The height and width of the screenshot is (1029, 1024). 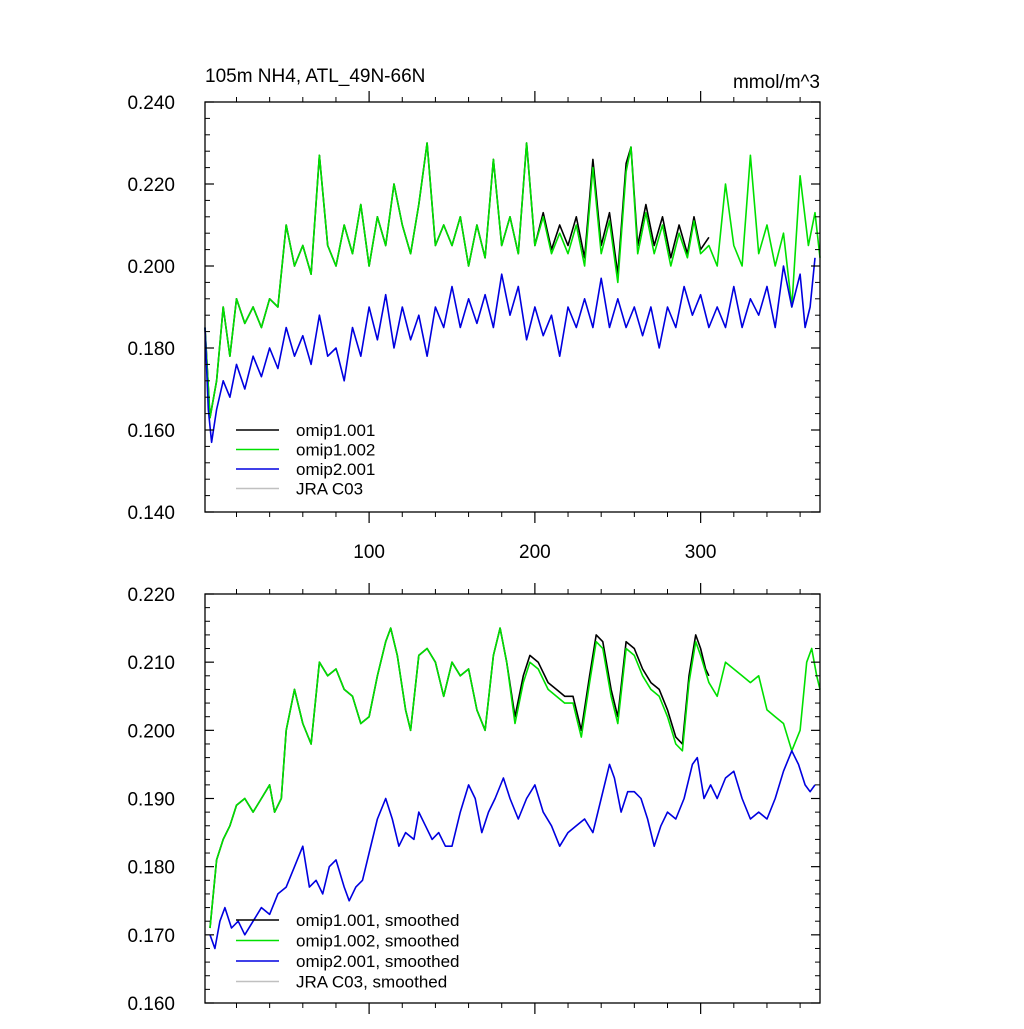 I want to click on legend-label-4: JRA C03, so click(x=329, y=489).